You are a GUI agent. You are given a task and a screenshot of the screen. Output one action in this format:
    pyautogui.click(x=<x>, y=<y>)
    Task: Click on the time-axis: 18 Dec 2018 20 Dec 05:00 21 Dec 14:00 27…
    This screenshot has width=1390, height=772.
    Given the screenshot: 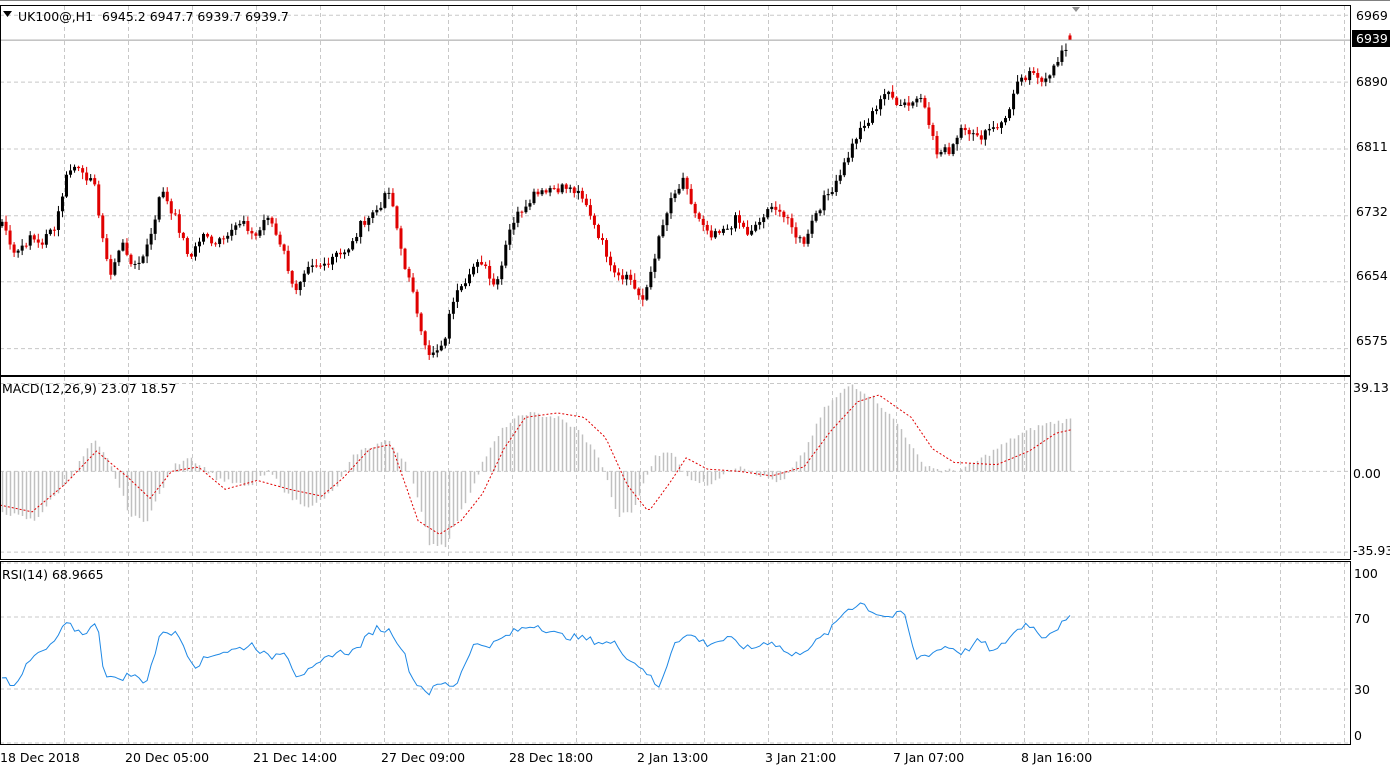 What is the action you would take?
    pyautogui.click(x=546, y=757)
    